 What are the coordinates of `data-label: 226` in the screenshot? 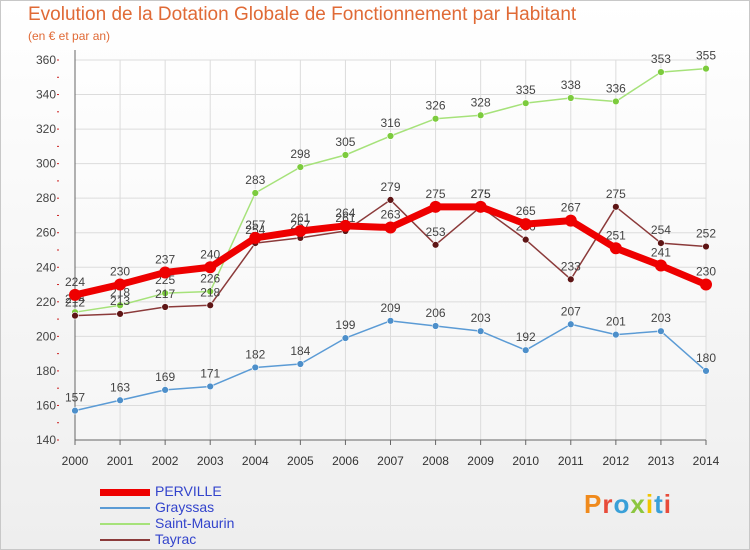 It's located at (210, 278).